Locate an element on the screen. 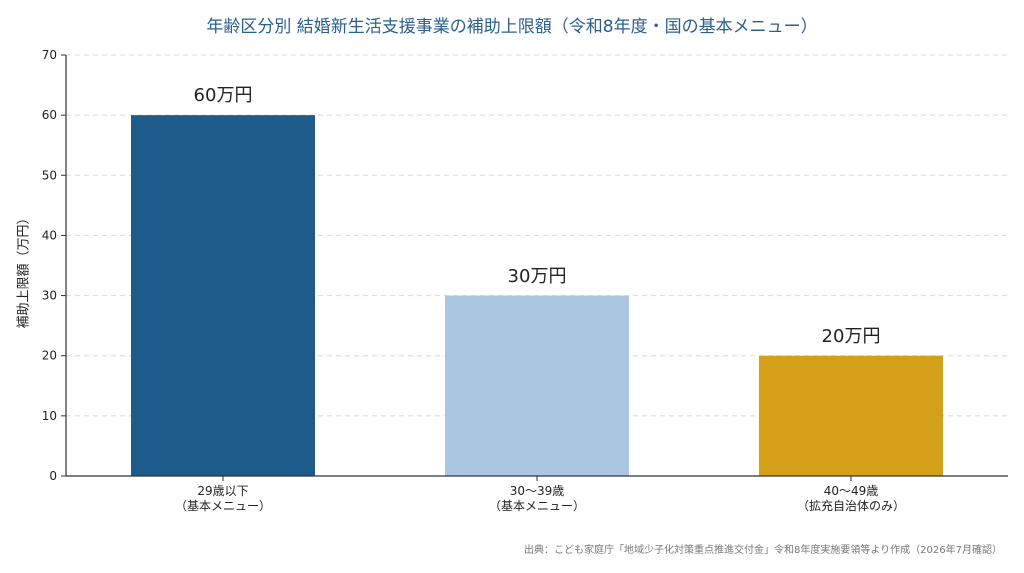 This screenshot has height=573, width=1024. y-tick-label: 30 is located at coordinates (49, 296).